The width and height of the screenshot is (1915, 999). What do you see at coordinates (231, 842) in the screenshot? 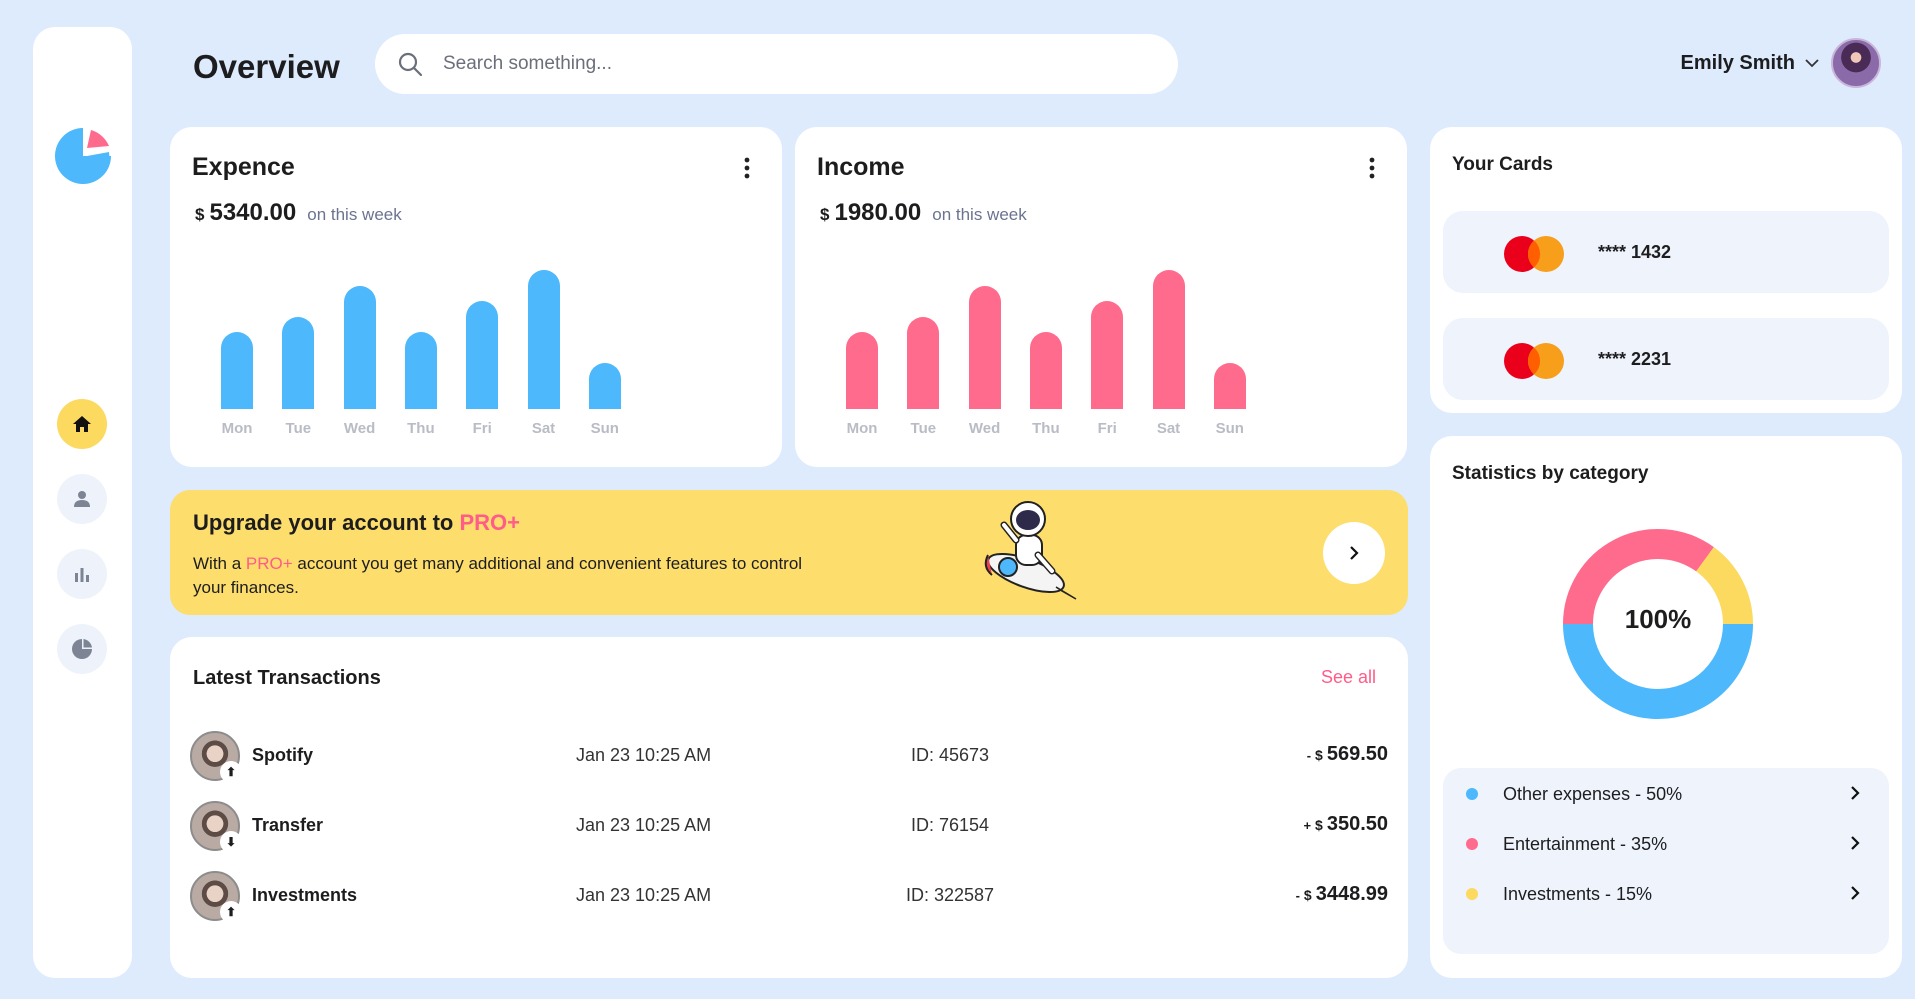
I see `arrow-down-icon: ⬇` at bounding box center [231, 842].